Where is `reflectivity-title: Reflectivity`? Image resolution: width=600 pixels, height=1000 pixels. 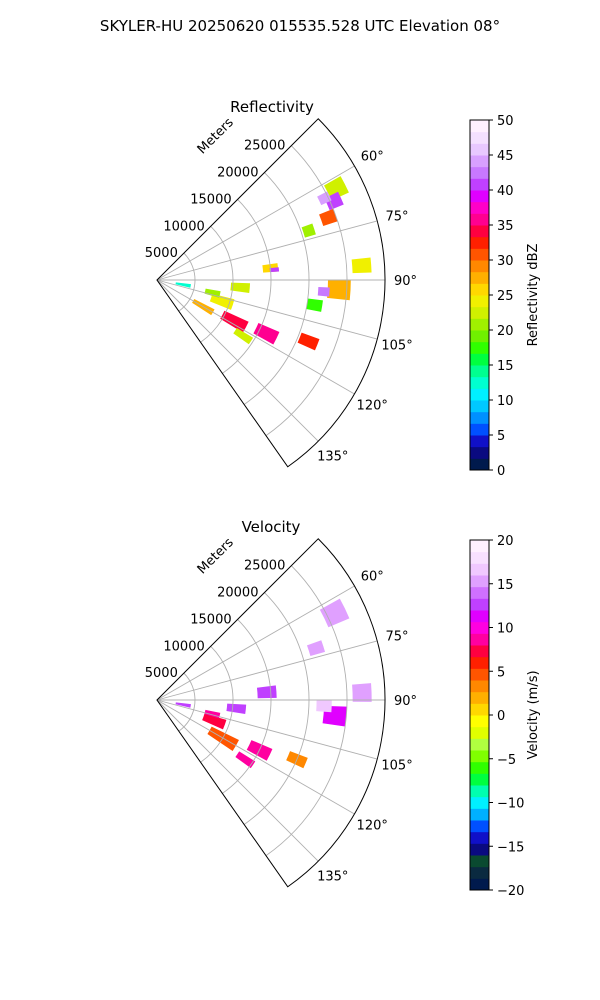 reflectivity-title: Reflectivity is located at coordinates (272, 107).